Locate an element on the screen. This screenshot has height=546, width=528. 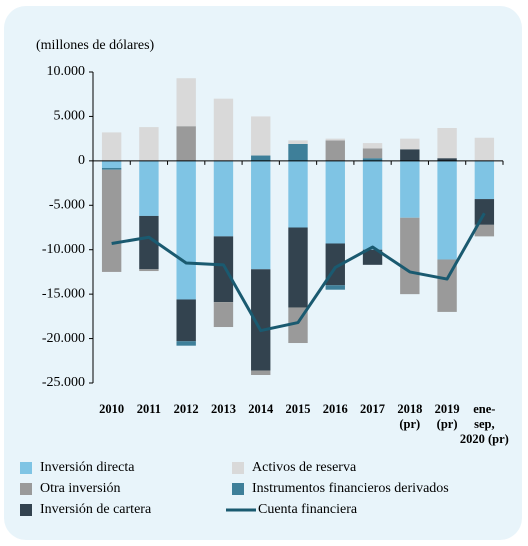
y-tick-label: 5.000 is located at coordinates (70, 116).